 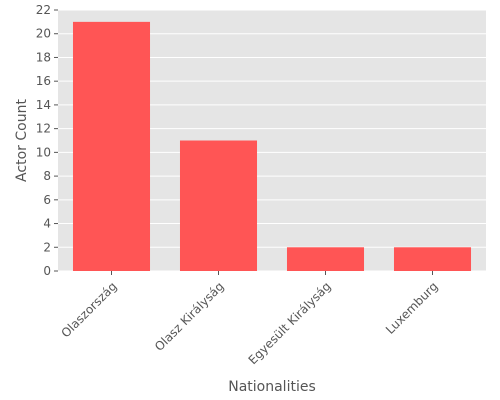 I want to click on y-tick-label: 4, so click(x=47, y=224).